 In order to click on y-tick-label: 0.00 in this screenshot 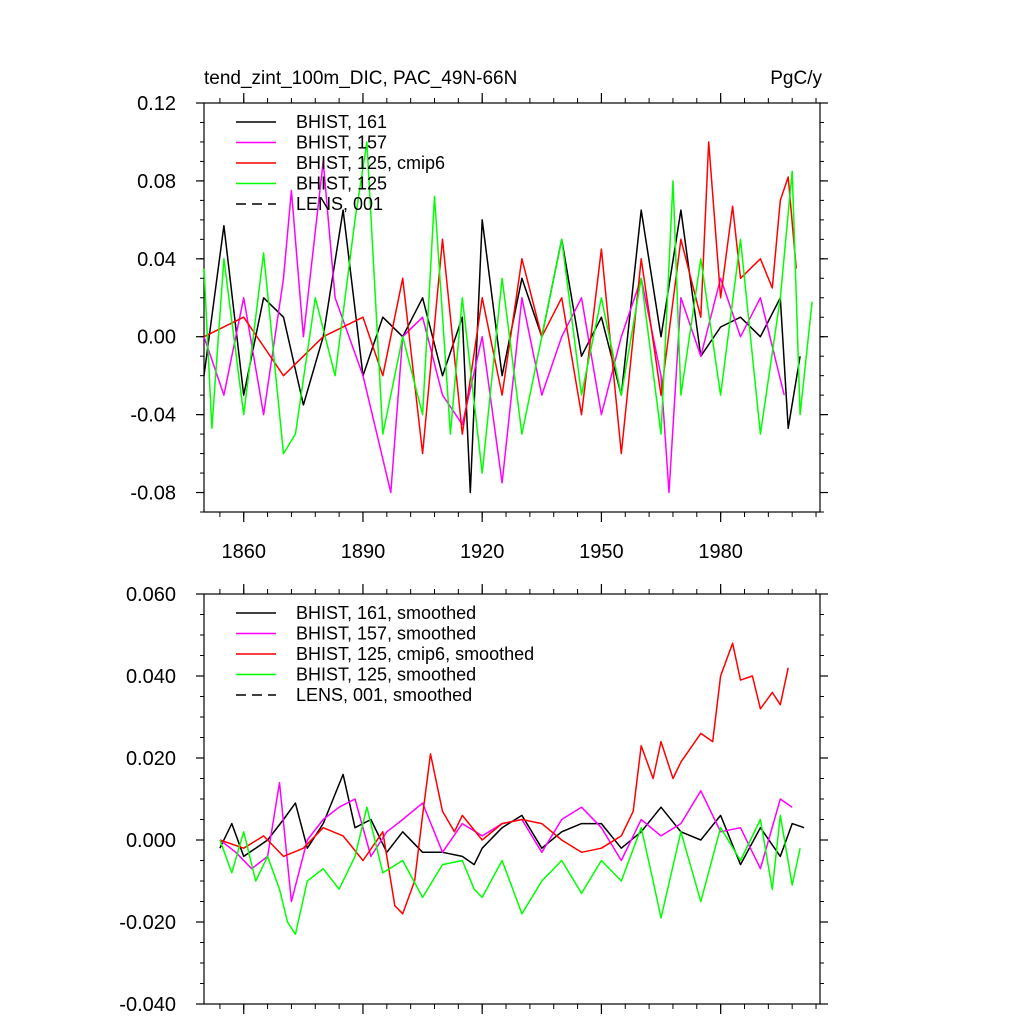, I will do `click(156, 338)`.